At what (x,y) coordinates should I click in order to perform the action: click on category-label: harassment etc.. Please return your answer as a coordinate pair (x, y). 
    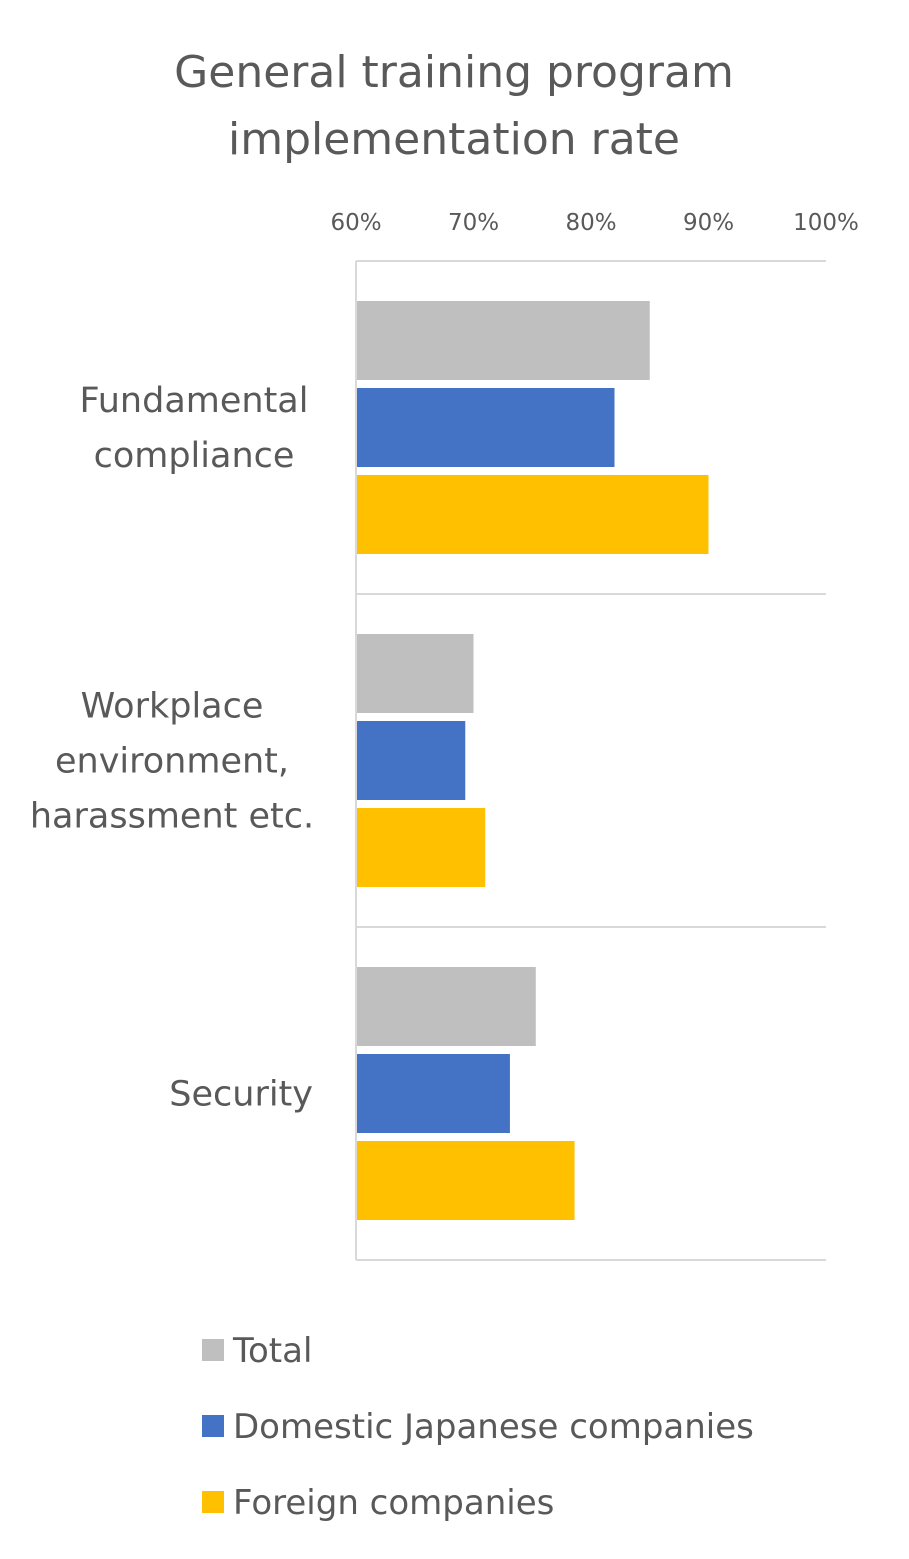
    Looking at the image, I should click on (172, 817).